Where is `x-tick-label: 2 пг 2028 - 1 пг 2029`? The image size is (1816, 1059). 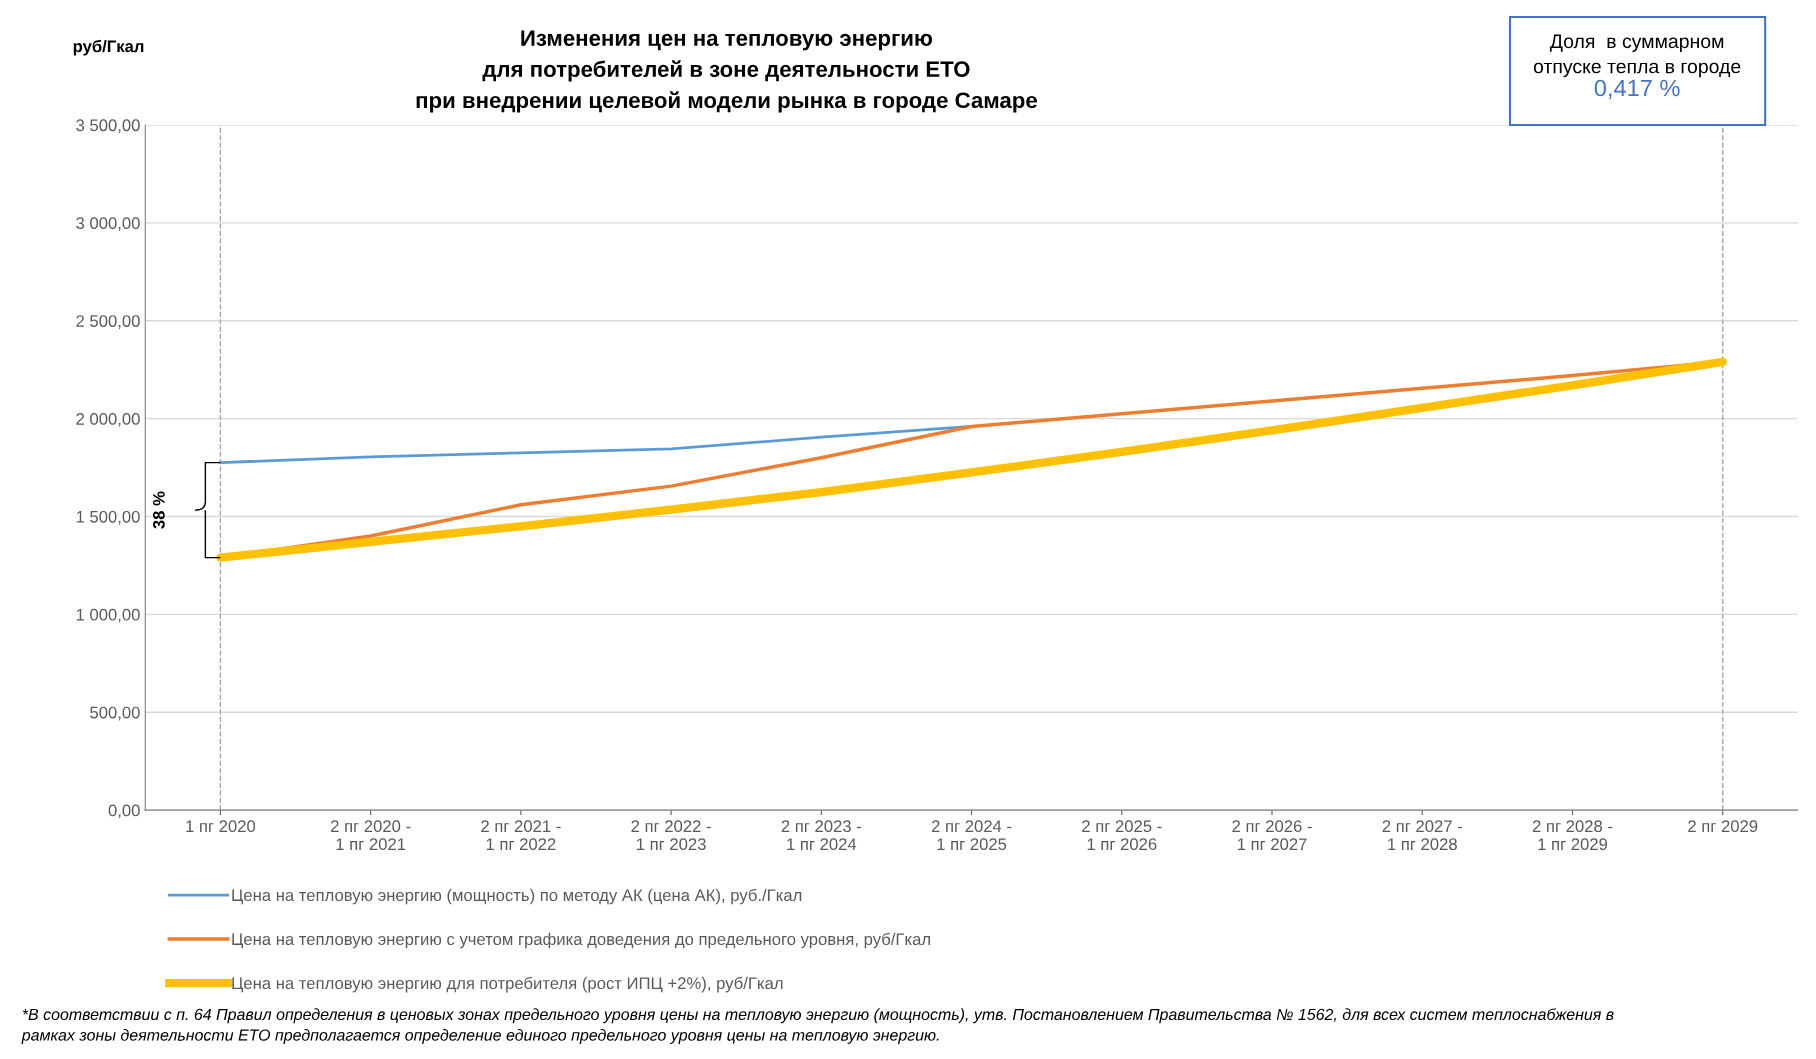 x-tick-label: 2 пг 2028 - 1 пг 2029 is located at coordinates (1572, 835).